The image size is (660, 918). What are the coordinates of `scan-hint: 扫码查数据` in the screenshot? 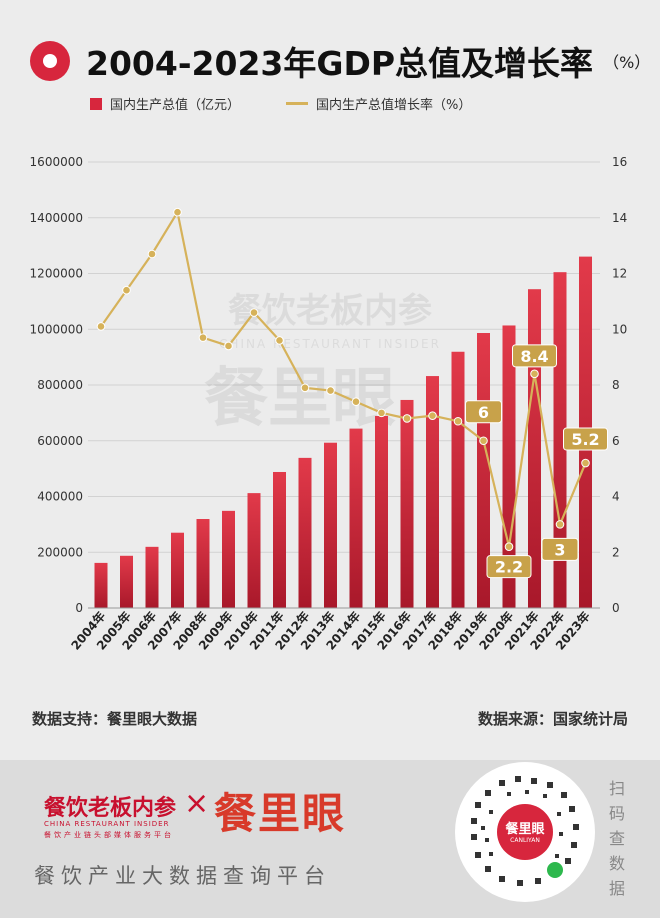 It's located at (616, 838).